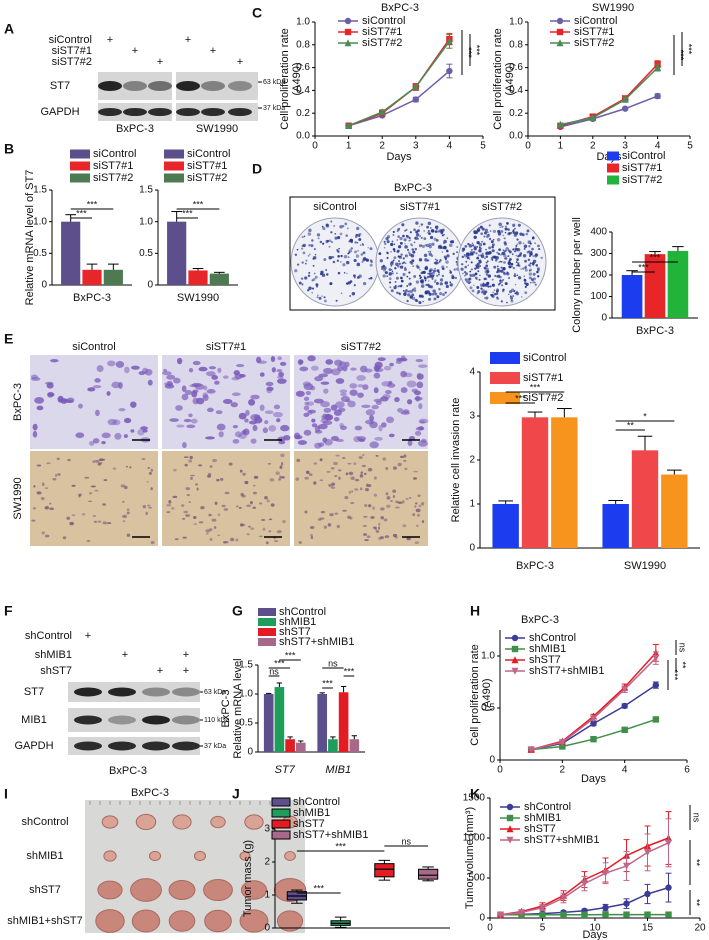  What do you see at coordinates (542, 818) in the screenshot?
I see `legend-label: shMIB1` at bounding box center [542, 818].